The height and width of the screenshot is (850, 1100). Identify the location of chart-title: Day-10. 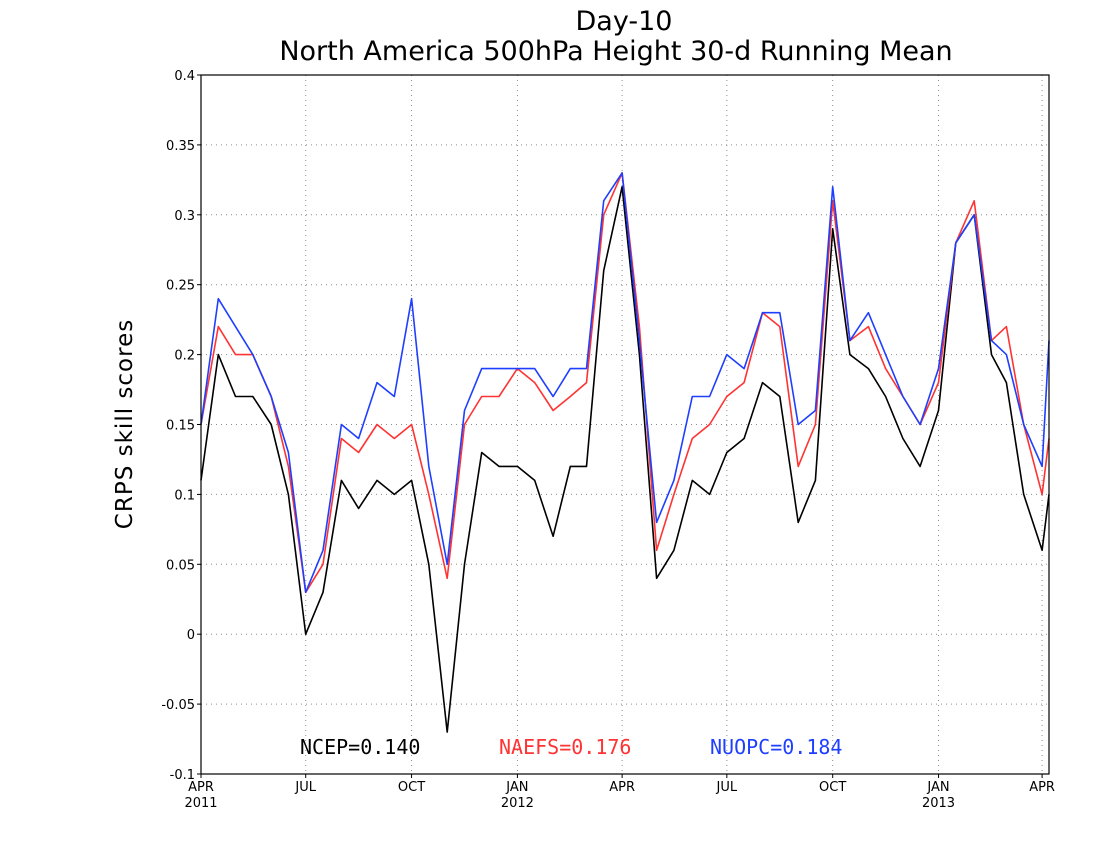
(624, 21).